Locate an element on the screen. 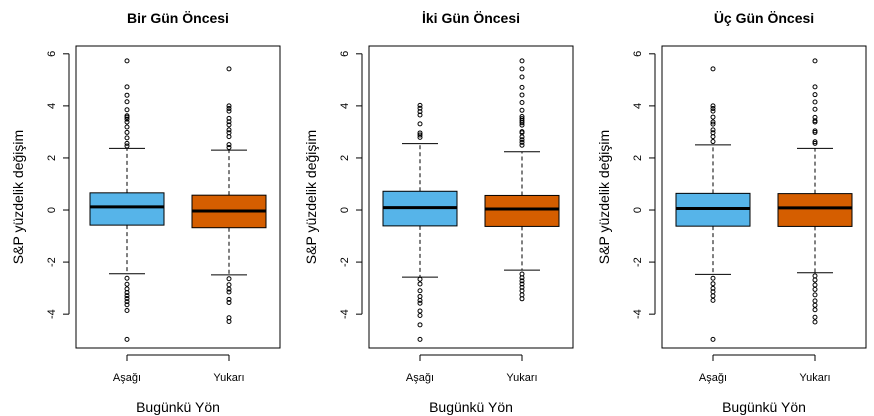 The image size is (874, 416). panel-title: İki Gün Öncesi is located at coordinates (471, 18).